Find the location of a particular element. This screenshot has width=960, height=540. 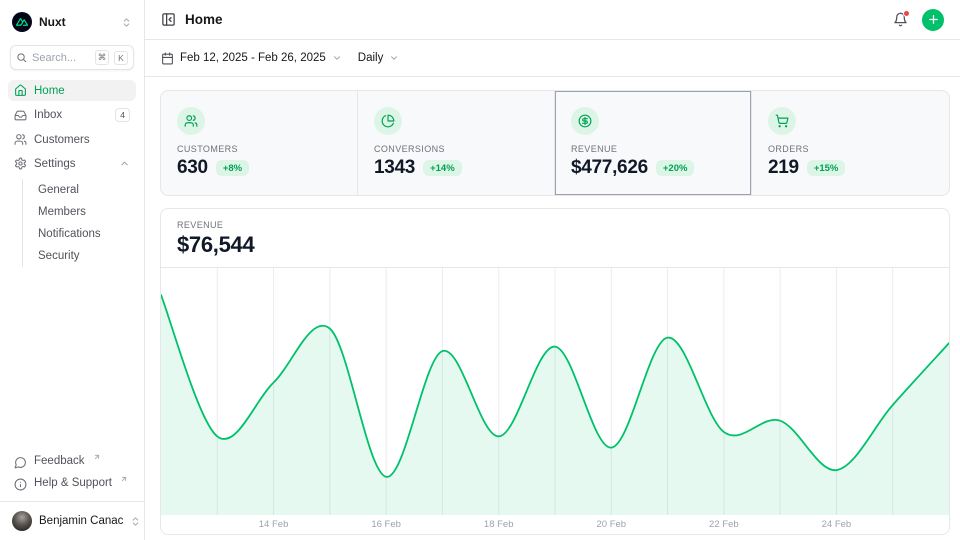

stat-card-conversions: CONVERSIONS 1343 +14% is located at coordinates (456, 143).